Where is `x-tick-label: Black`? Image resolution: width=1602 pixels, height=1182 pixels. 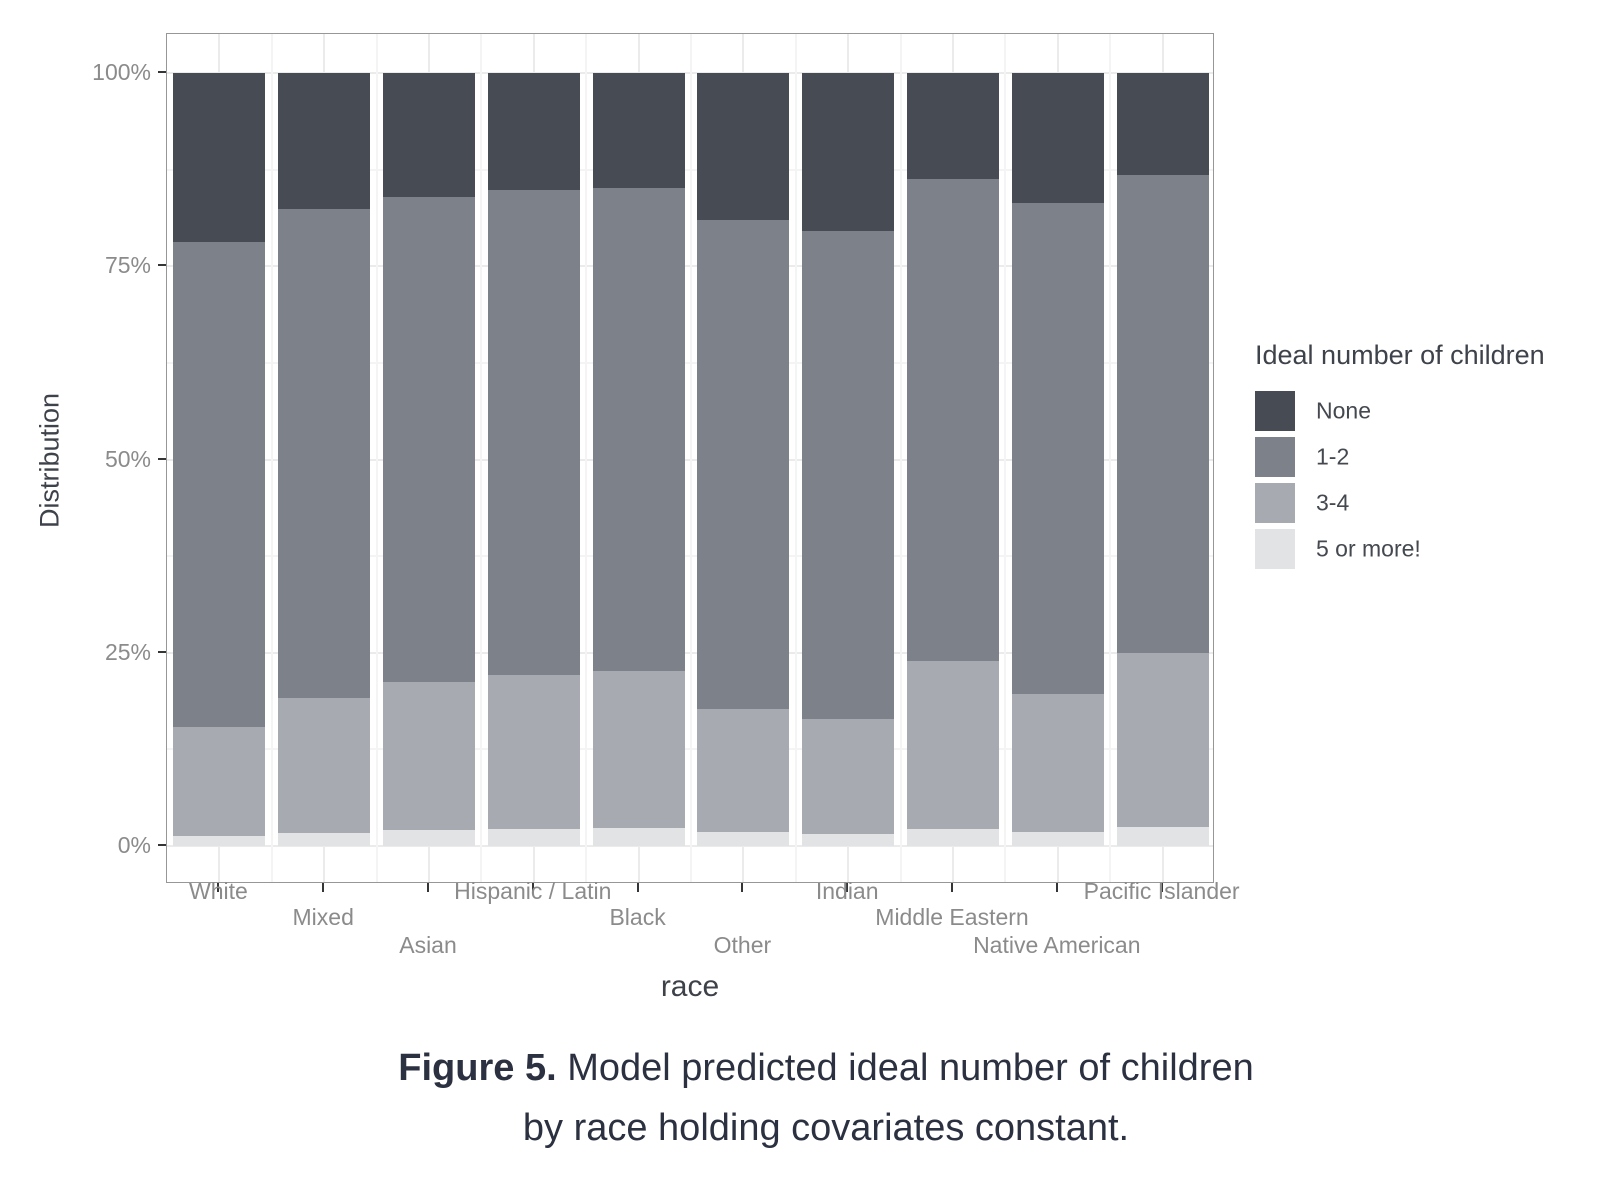 x-tick-label: Black is located at coordinates (637, 917).